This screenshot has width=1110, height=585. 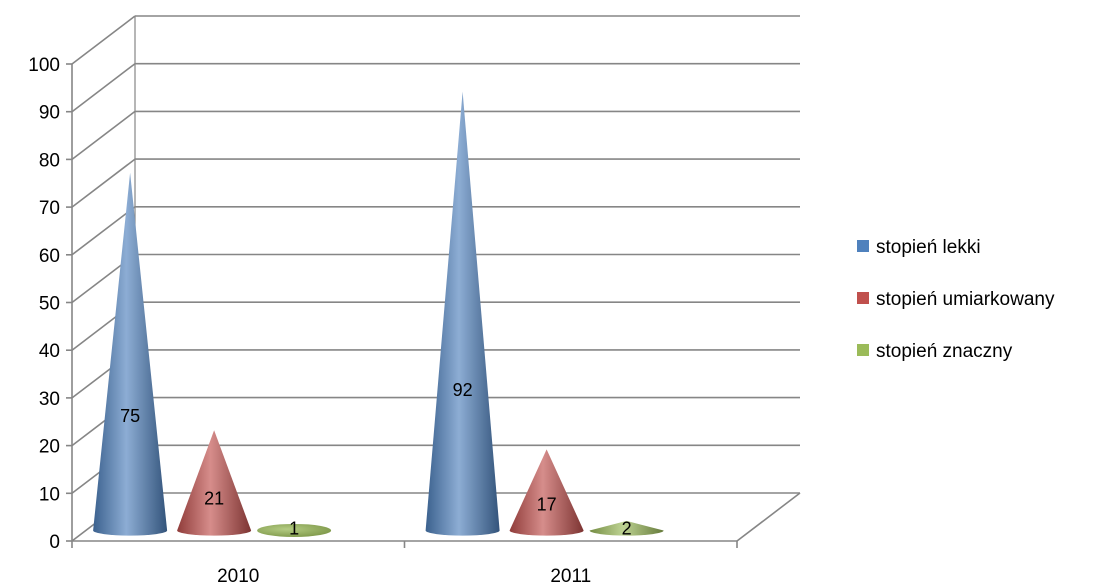 What do you see at coordinates (546, 492) in the screenshot?
I see `cone-stopie-umiarkowany-2011` at bounding box center [546, 492].